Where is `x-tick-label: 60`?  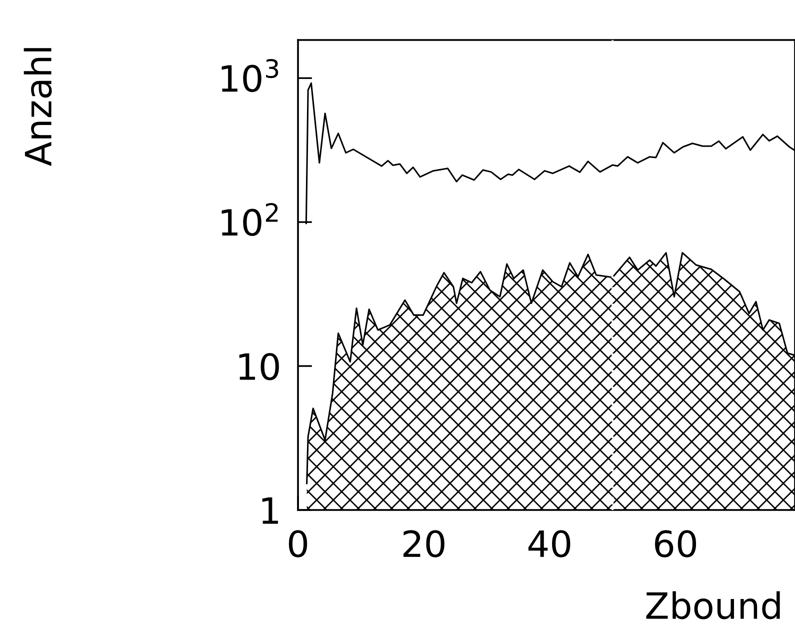
x-tick-label: 60 is located at coordinates (675, 544).